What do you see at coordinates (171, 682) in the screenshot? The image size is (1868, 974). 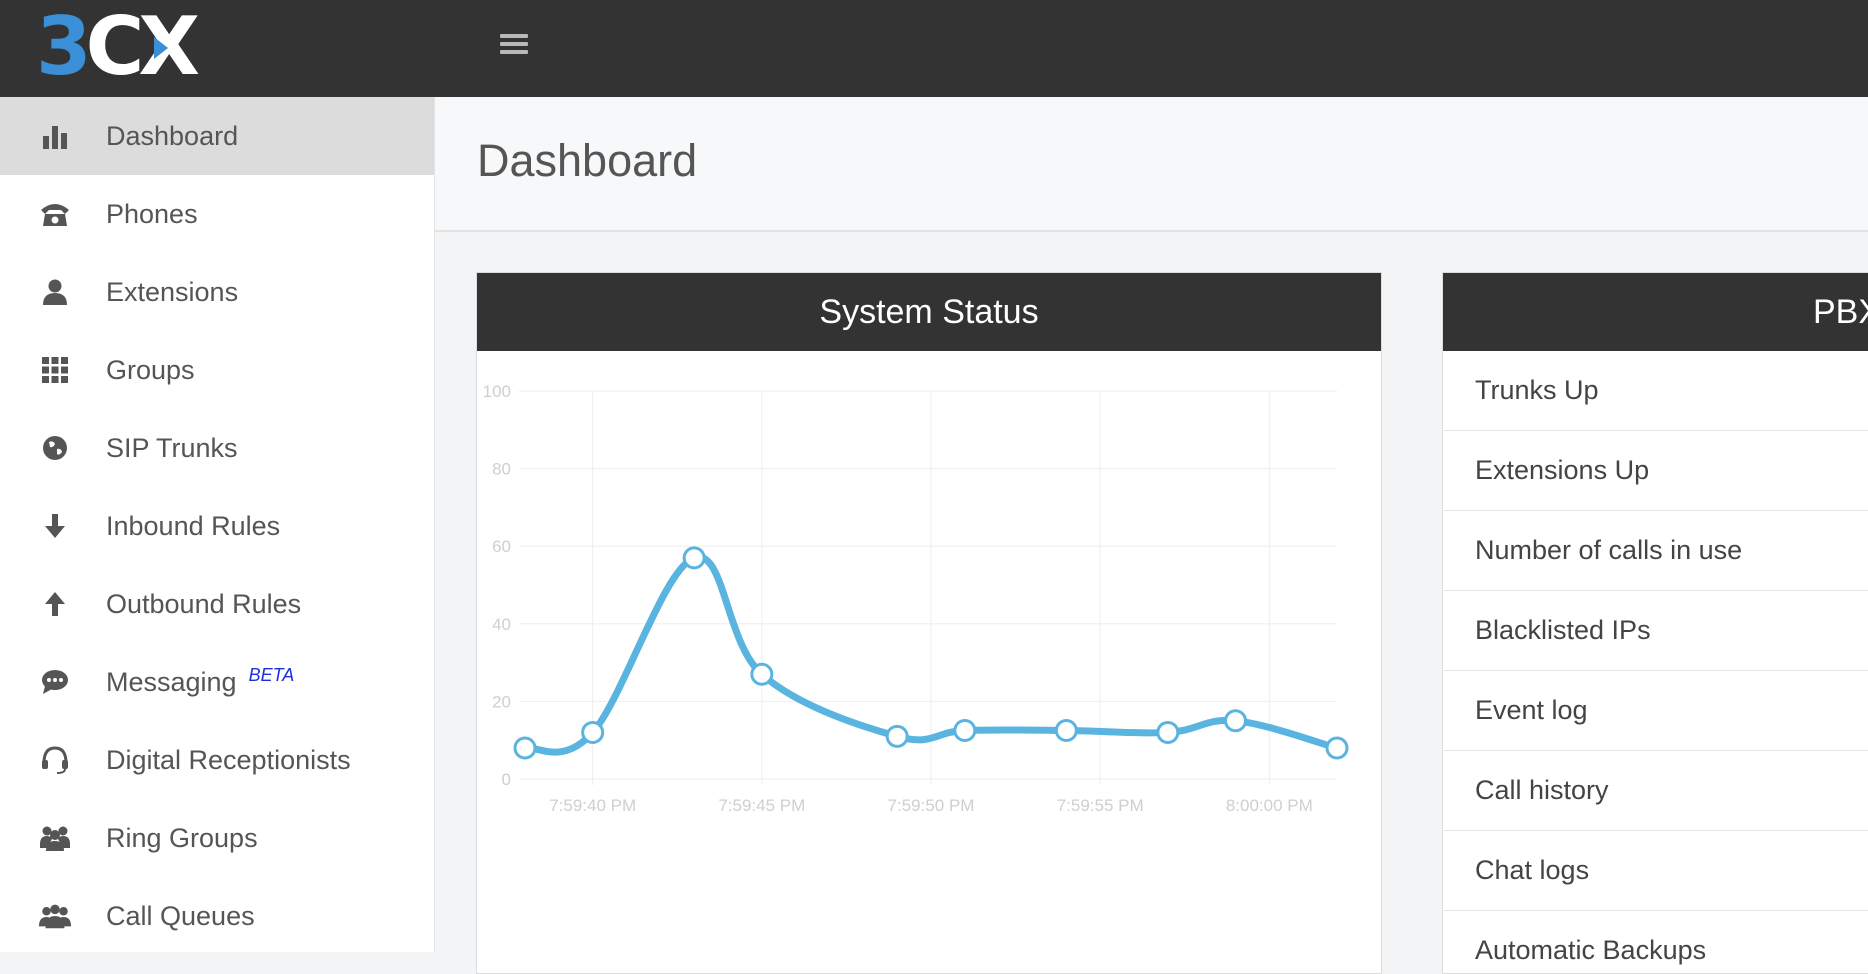 I see `sidebar-item-text: Messaging` at bounding box center [171, 682].